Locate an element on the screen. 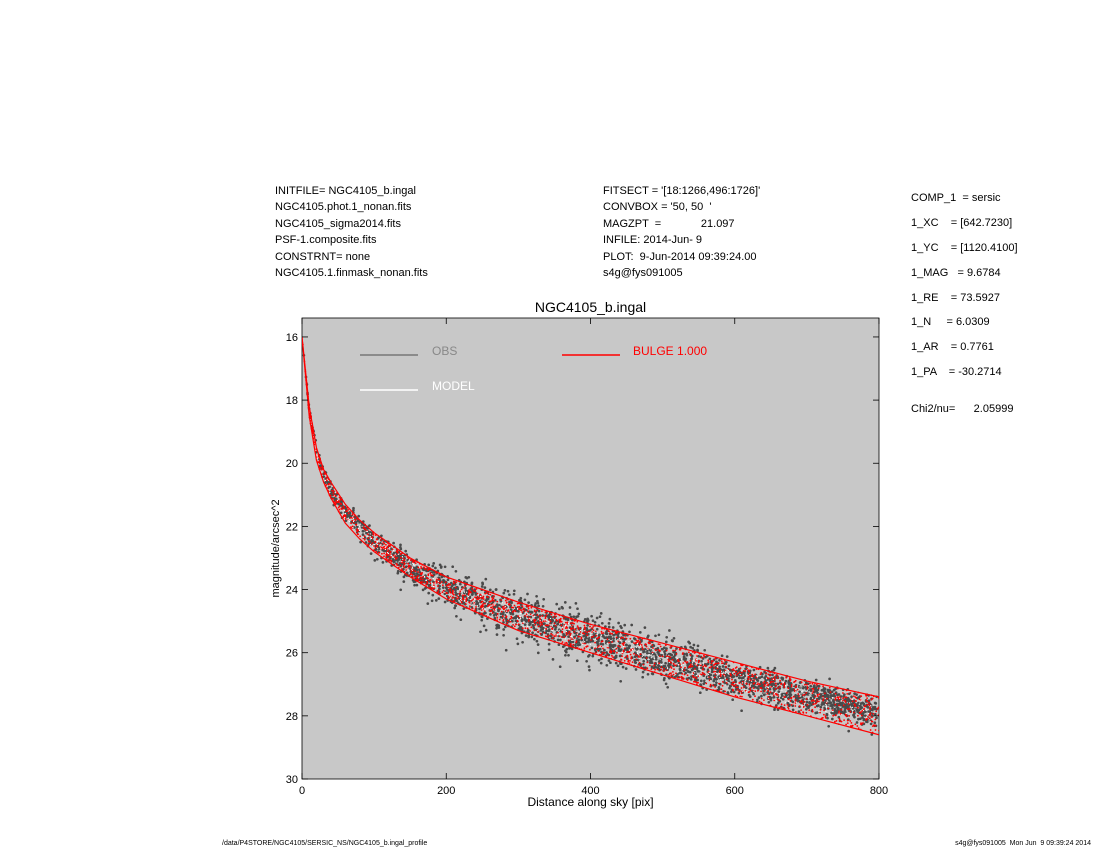 The width and height of the screenshot is (1100, 850). header_mid-line: INFILE: 2014-Jun- 9 is located at coordinates (653, 240).